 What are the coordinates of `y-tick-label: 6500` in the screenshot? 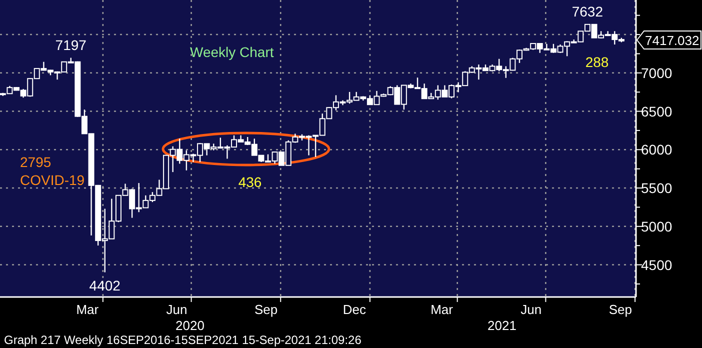 It's located at (656, 111).